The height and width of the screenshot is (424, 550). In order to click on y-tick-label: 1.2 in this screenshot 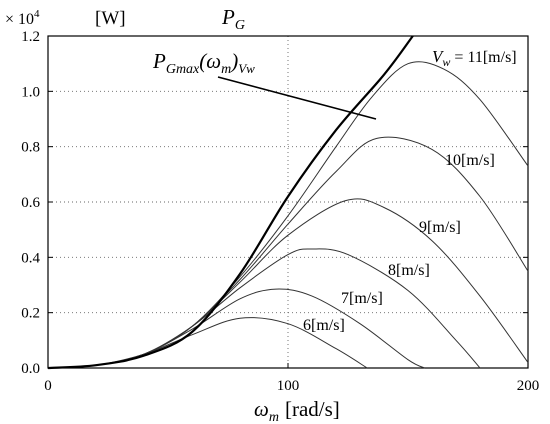, I will do `click(30, 37)`.